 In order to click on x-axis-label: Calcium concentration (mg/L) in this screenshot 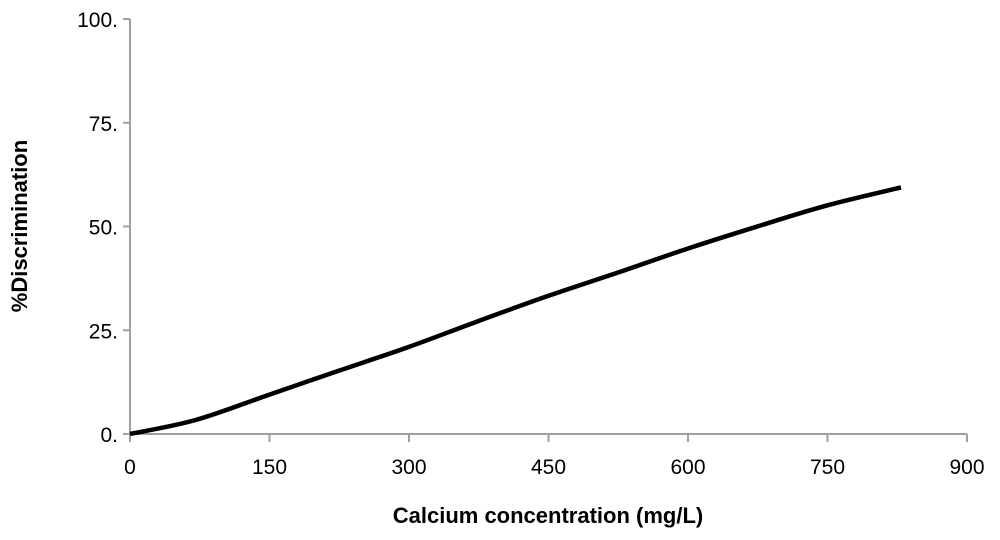, I will do `click(548, 515)`.